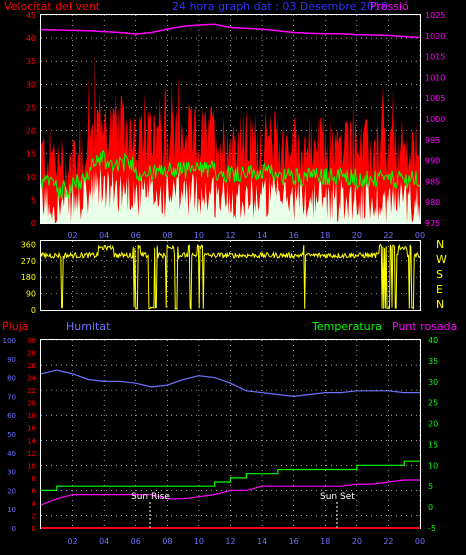  Describe the element at coordinates (31, 466) in the screenshot. I see `rain-tick-label: 10` at that location.